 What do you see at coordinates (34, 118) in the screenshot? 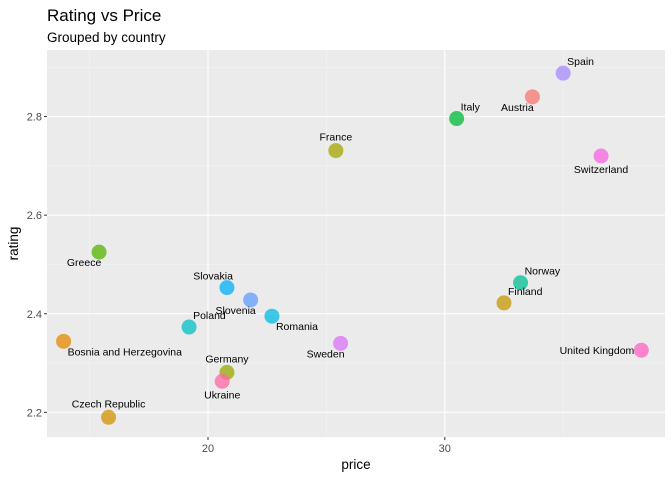
I see `y-tick-label: 2.8` at bounding box center [34, 118].